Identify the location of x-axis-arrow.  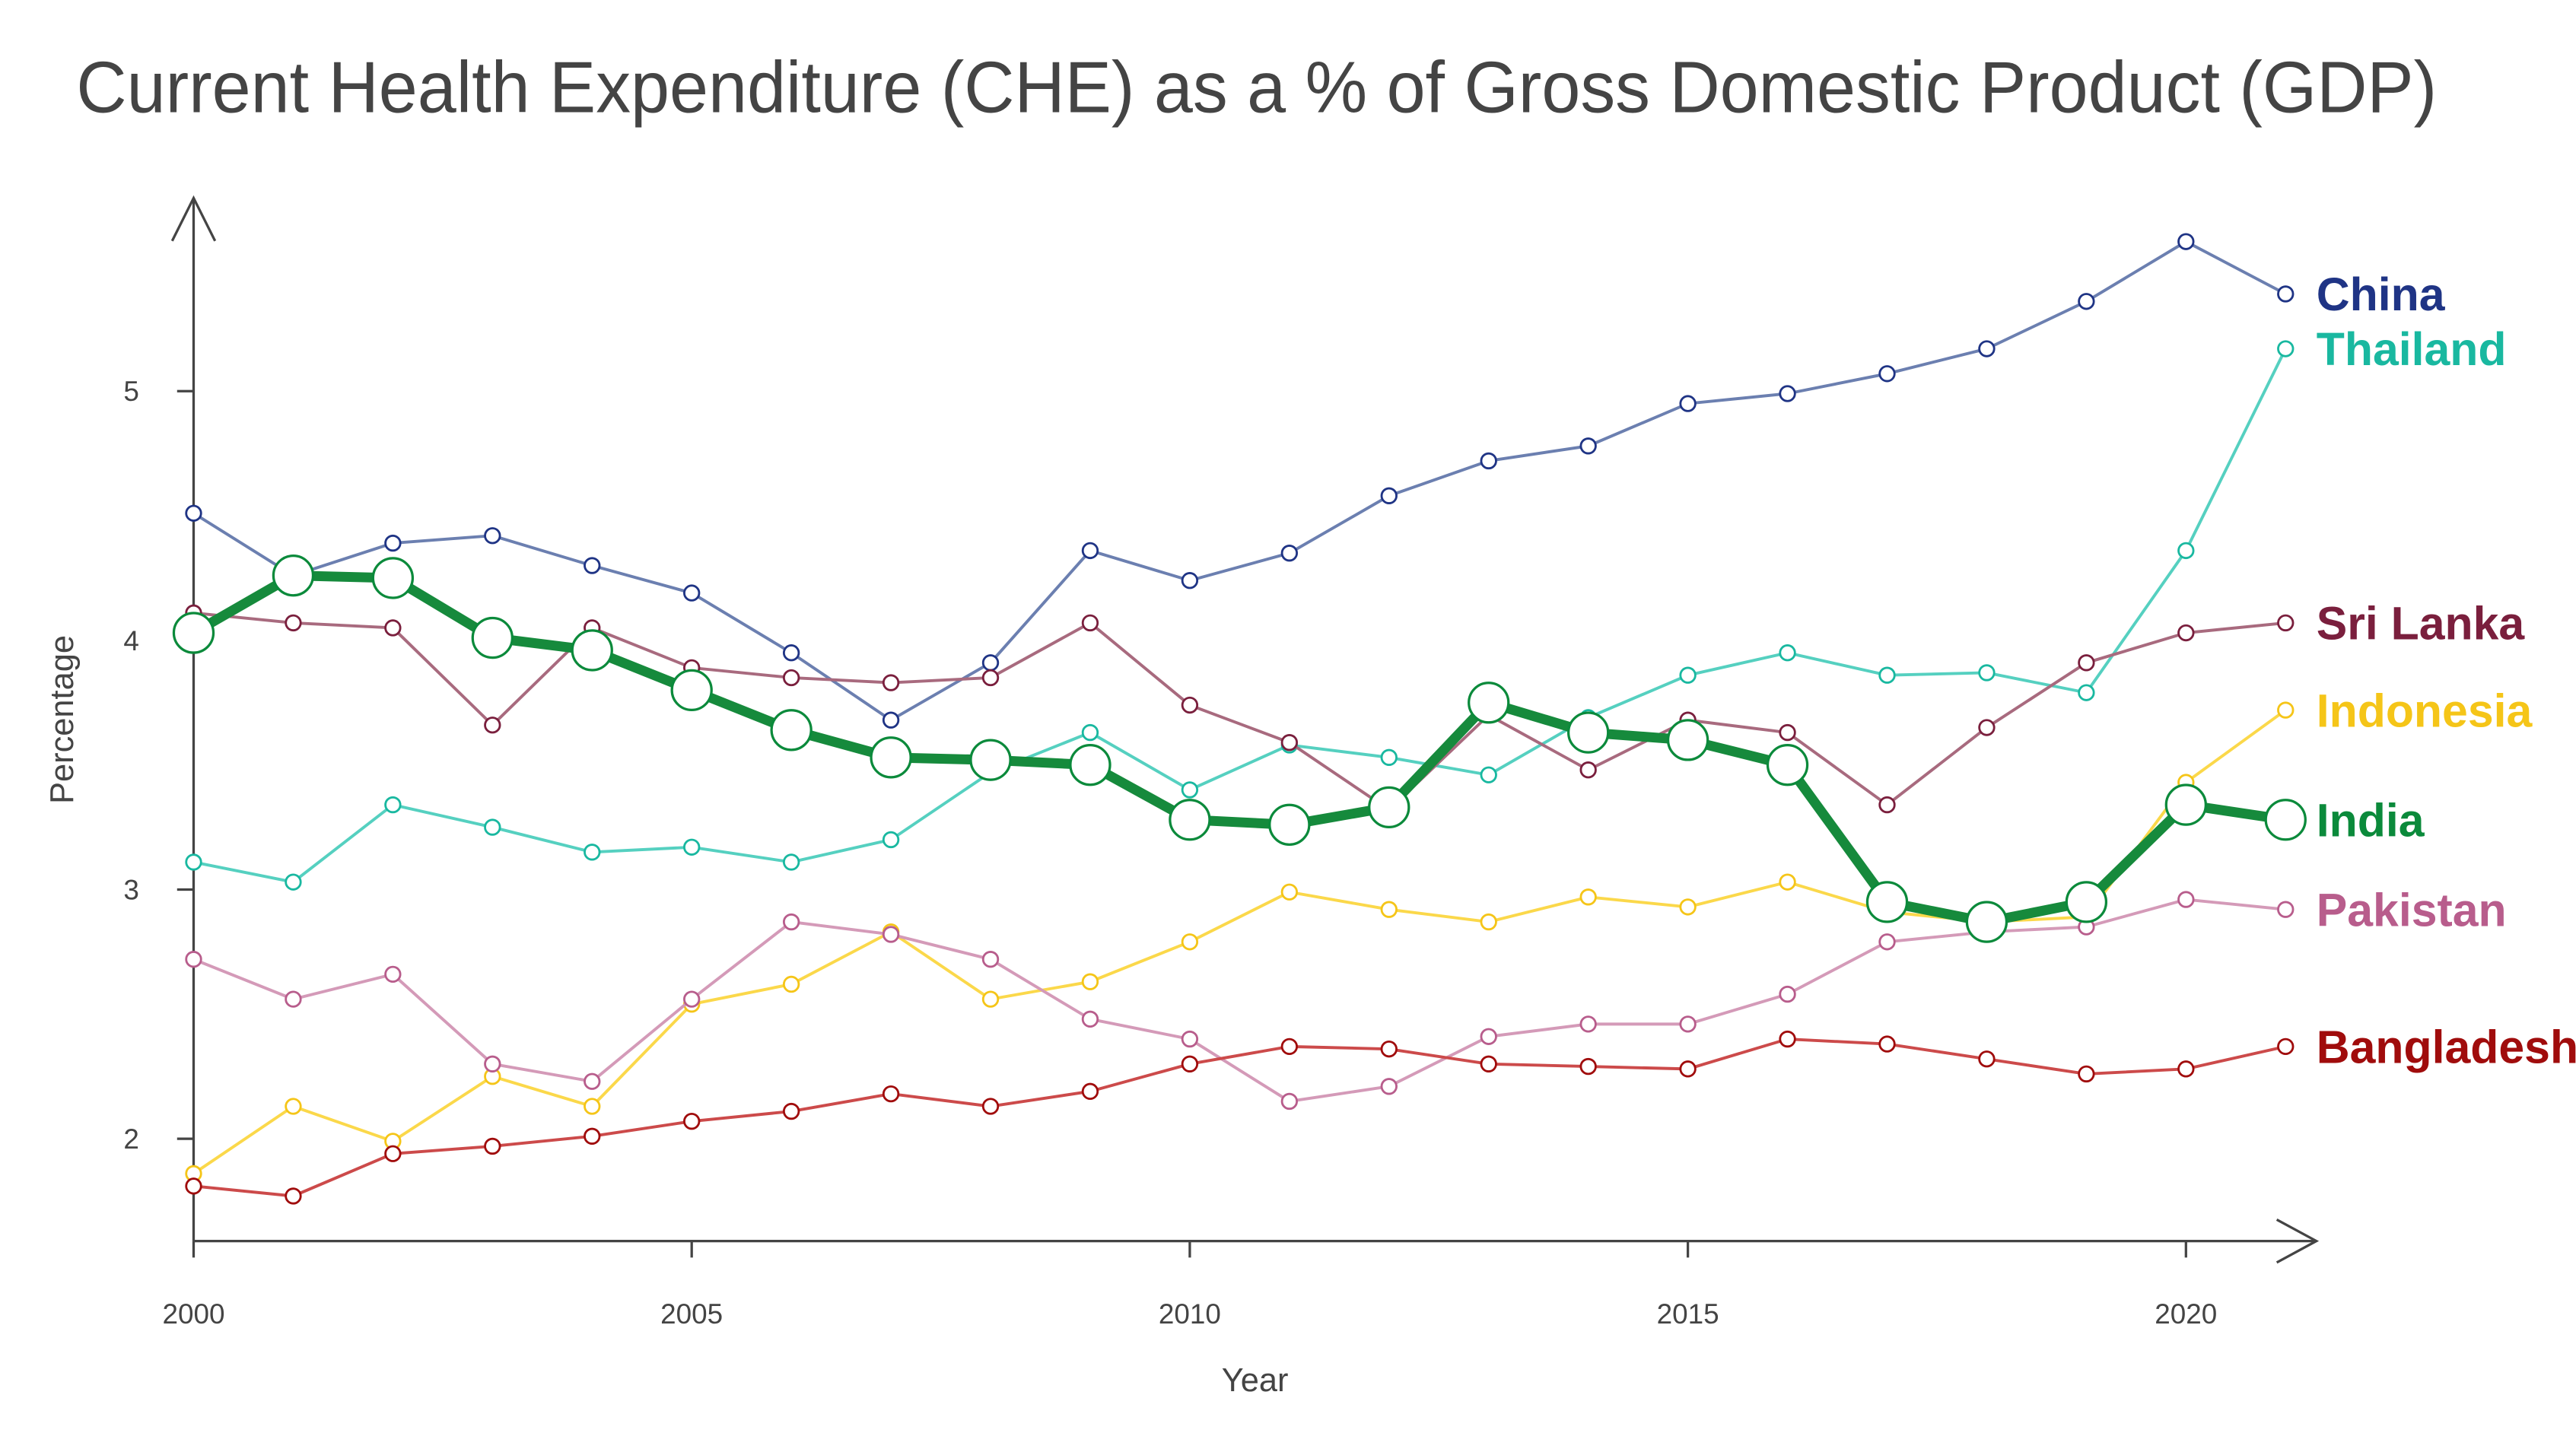
(2297, 1241).